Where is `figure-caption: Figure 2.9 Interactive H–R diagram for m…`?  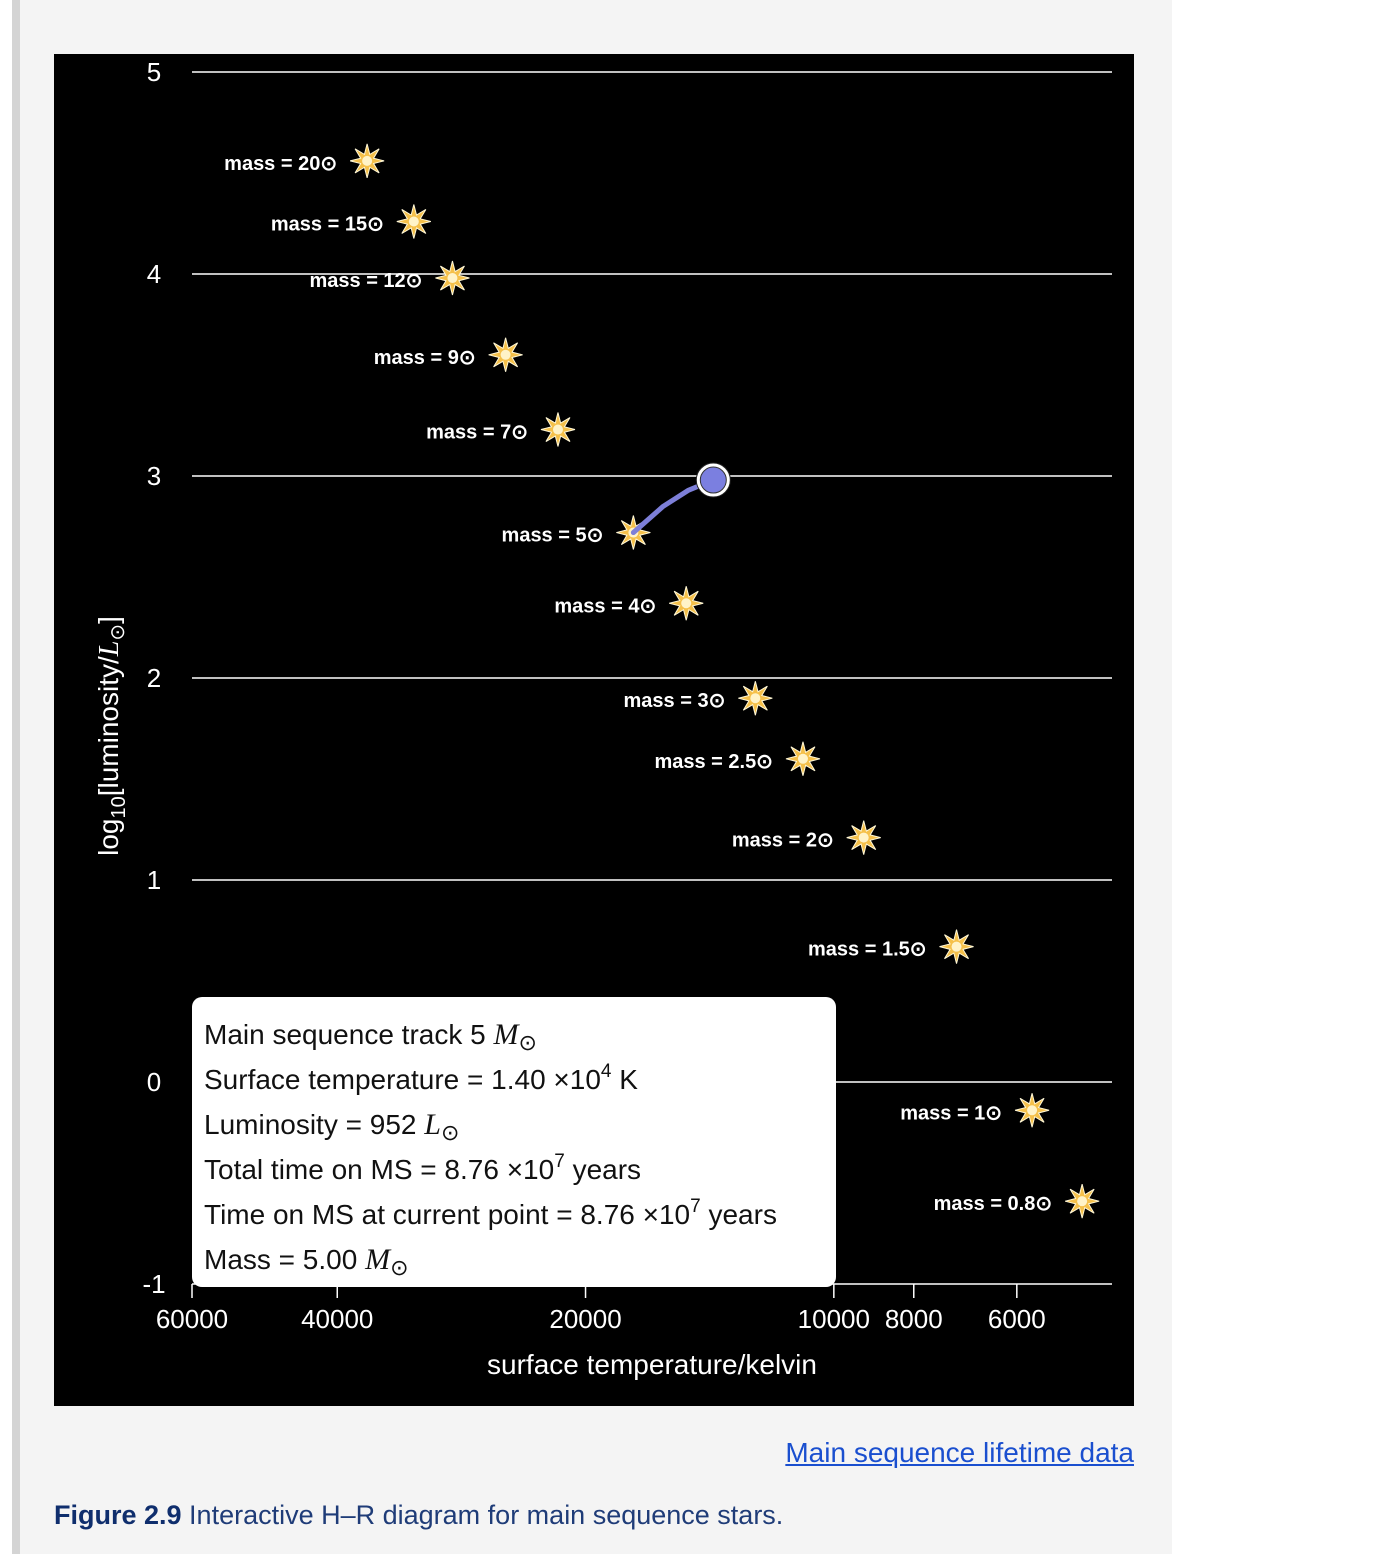
figure-caption: Figure 2.9 Interactive H–R diagram for m… is located at coordinates (418, 1515).